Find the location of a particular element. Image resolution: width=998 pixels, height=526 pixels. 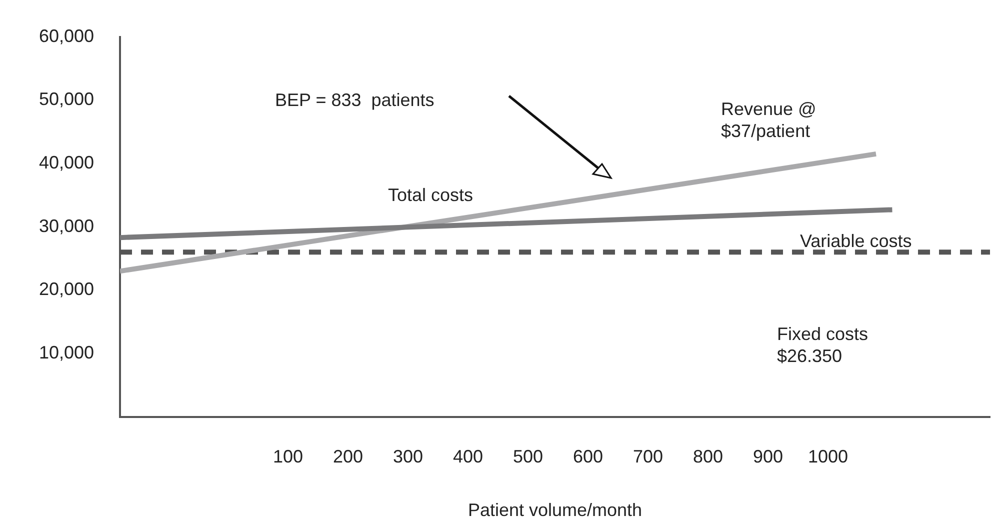

x-tick-label: 200 is located at coordinates (348, 456).